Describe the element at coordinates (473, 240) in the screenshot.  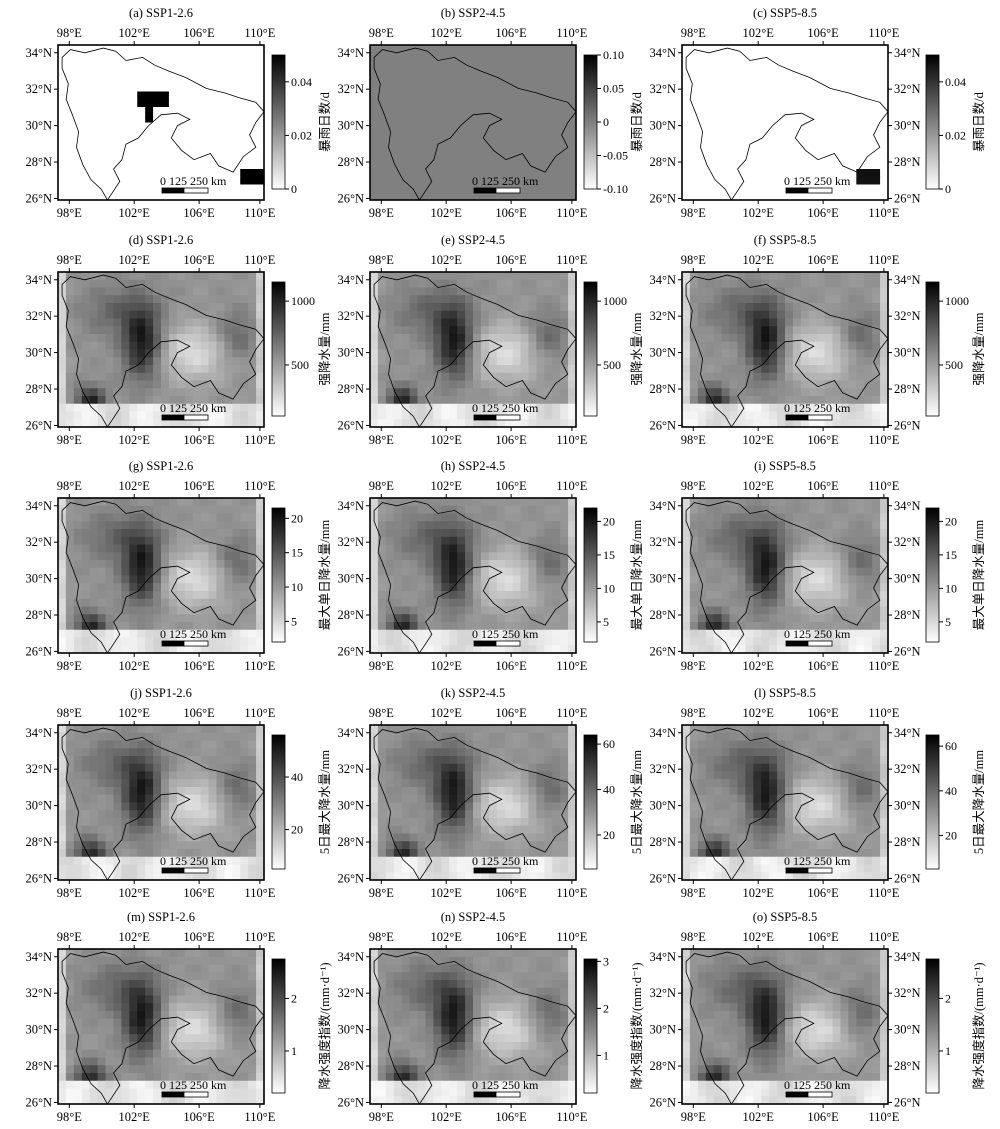
I see `panel-title: (e) SSP2-4.5` at that location.